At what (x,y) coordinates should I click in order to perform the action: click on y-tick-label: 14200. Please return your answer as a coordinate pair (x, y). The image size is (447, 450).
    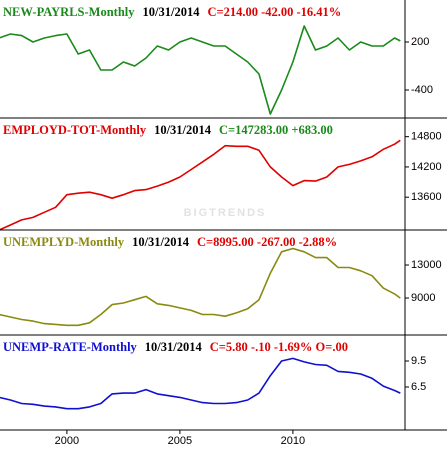
    Looking at the image, I should click on (426, 167).